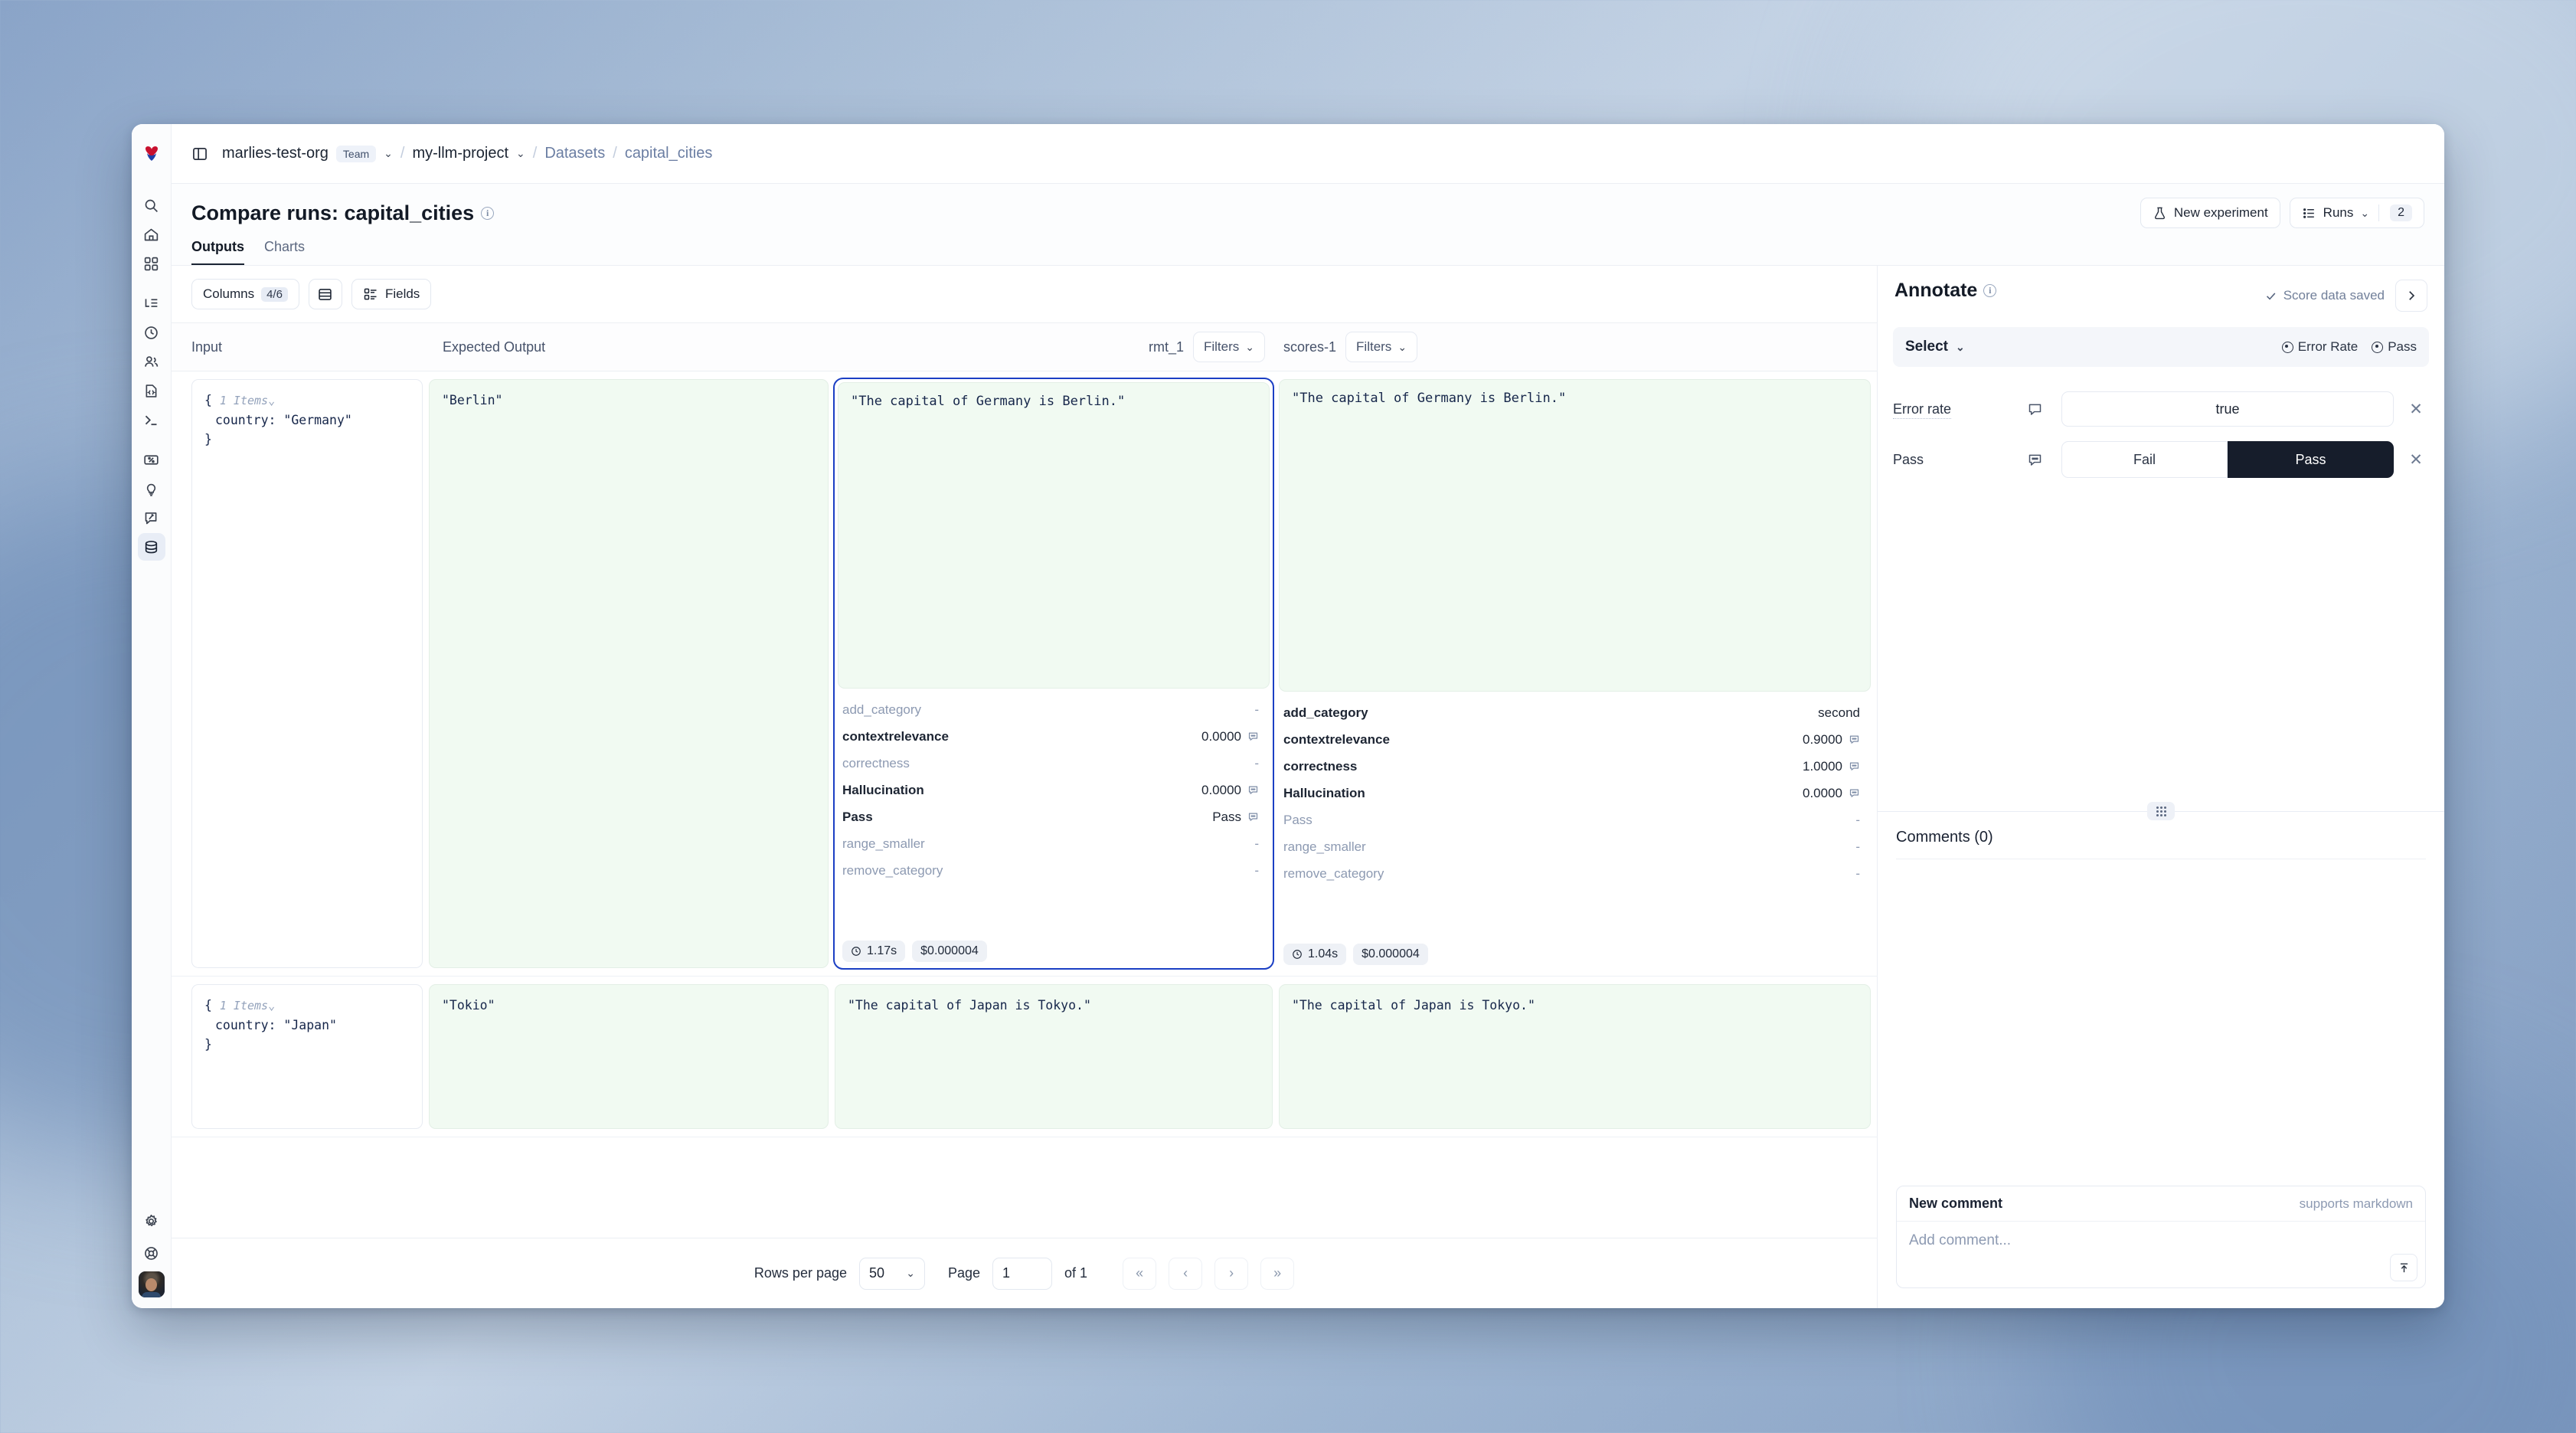  I want to click on next-page-button: ›, so click(1231, 1273).